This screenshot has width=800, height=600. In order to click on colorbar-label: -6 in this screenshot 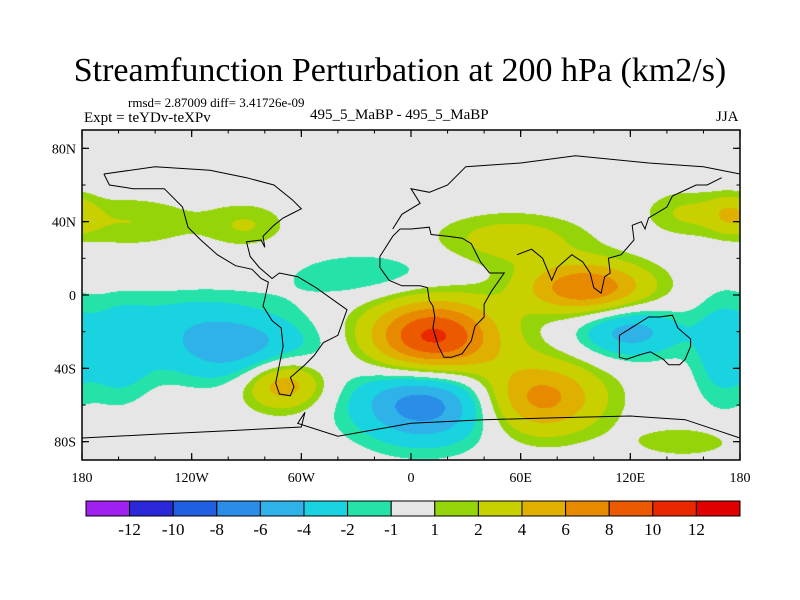, I will do `click(260, 529)`.